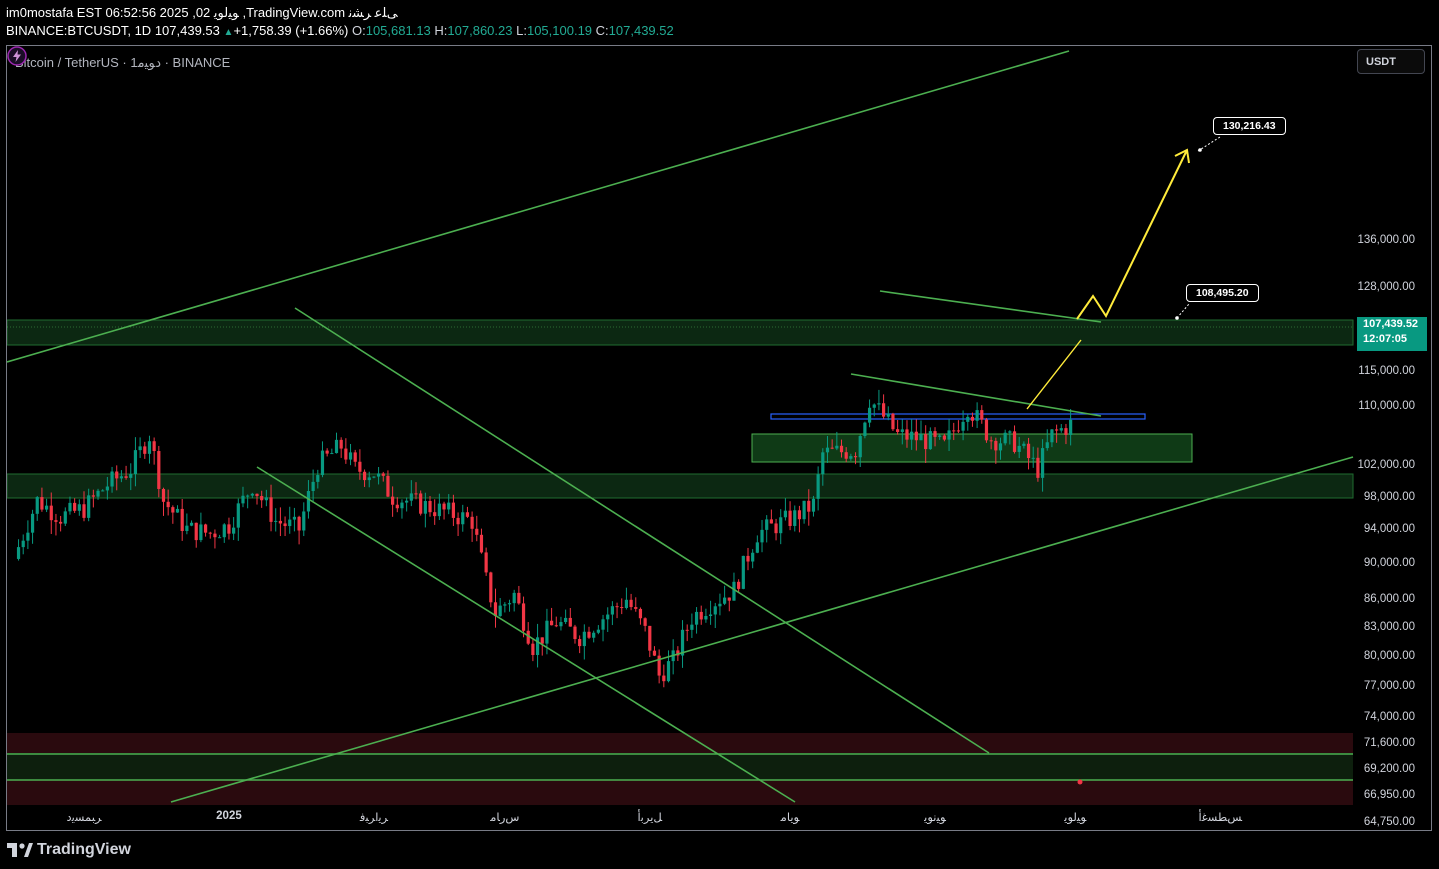 Image resolution: width=1439 pixels, height=869 pixels. Describe the element at coordinates (1200, 150) in the screenshot. I see `target-high-point` at that location.